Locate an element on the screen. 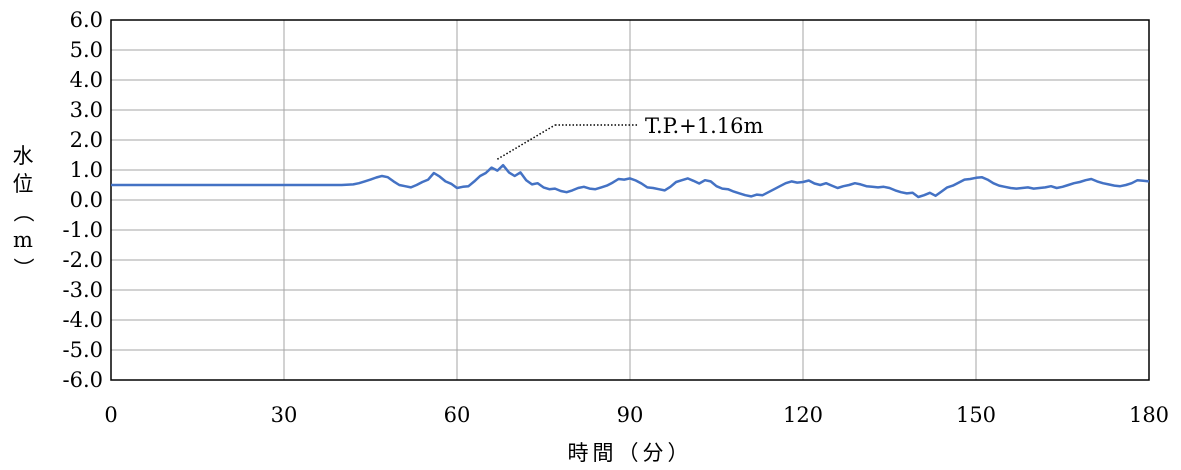 The width and height of the screenshot is (1181, 470). y-axis-label-char: （ is located at coordinates (23, 212).